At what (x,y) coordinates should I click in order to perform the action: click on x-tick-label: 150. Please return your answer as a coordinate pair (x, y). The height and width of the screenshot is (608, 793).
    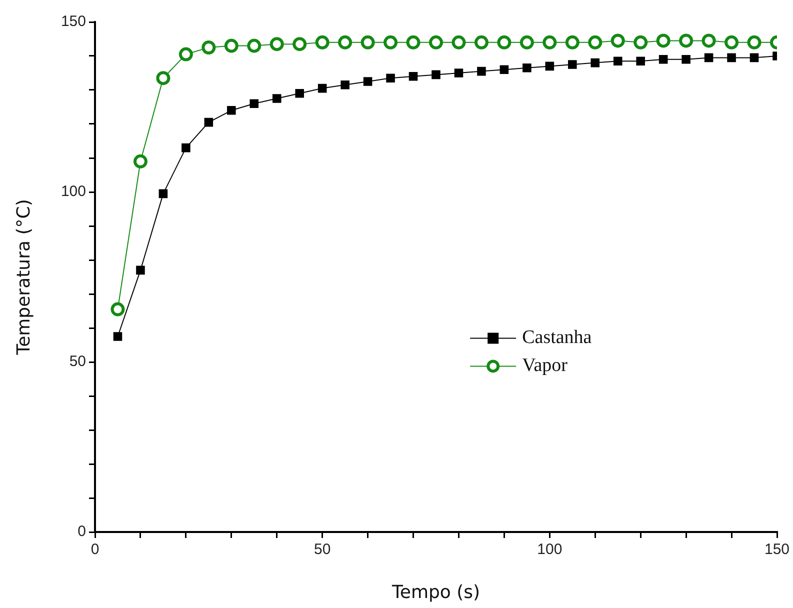
    Looking at the image, I should click on (777, 549).